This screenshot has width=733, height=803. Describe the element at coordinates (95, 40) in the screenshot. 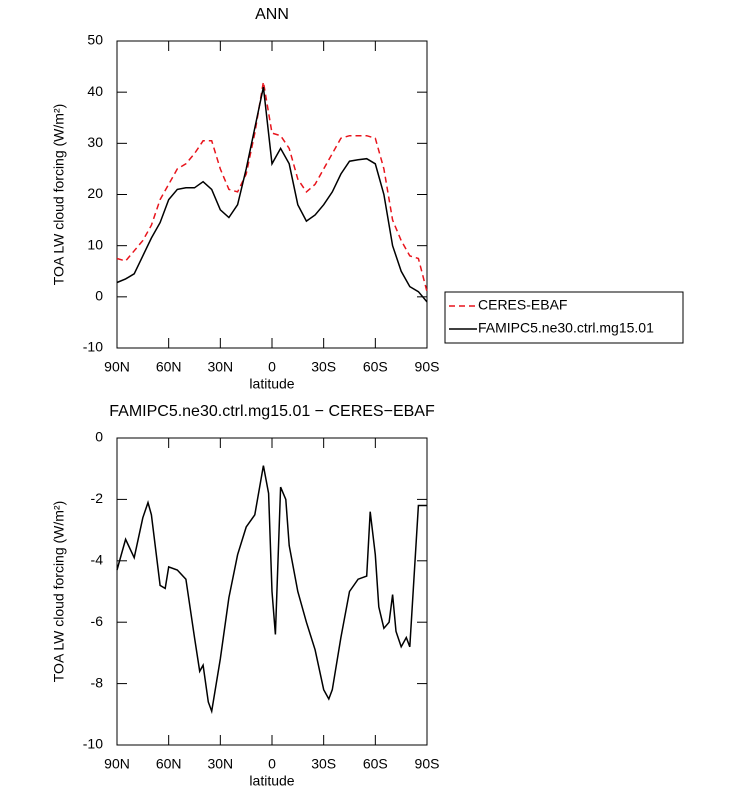

I see `y-tick-label: 50` at that location.